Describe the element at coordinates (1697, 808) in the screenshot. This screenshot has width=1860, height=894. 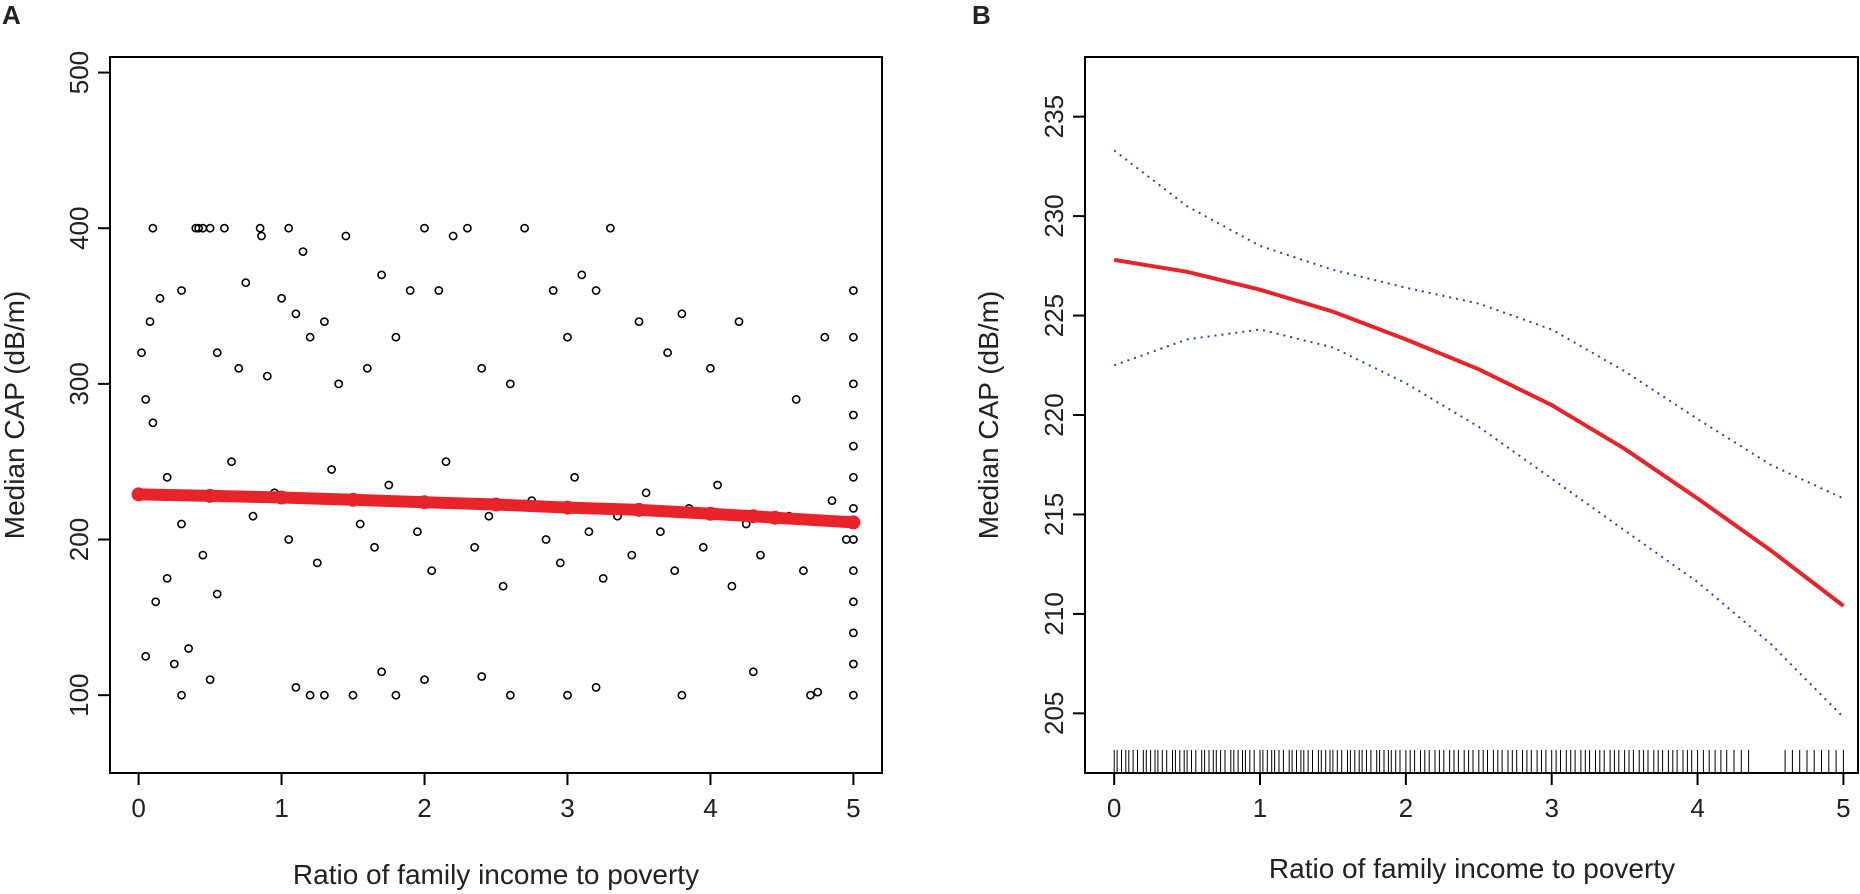
I see `panel-b-x-tick-label: 4` at that location.